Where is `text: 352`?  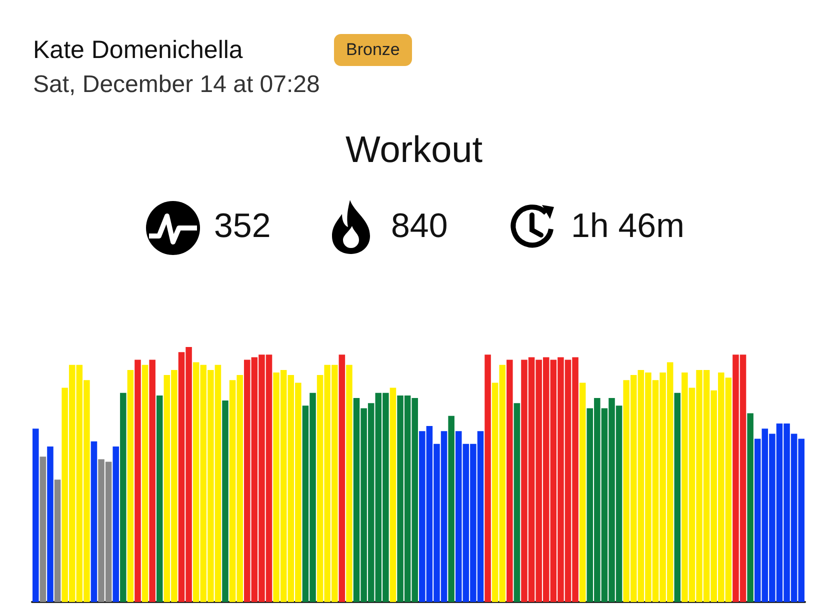
text: 352 is located at coordinates (242, 226).